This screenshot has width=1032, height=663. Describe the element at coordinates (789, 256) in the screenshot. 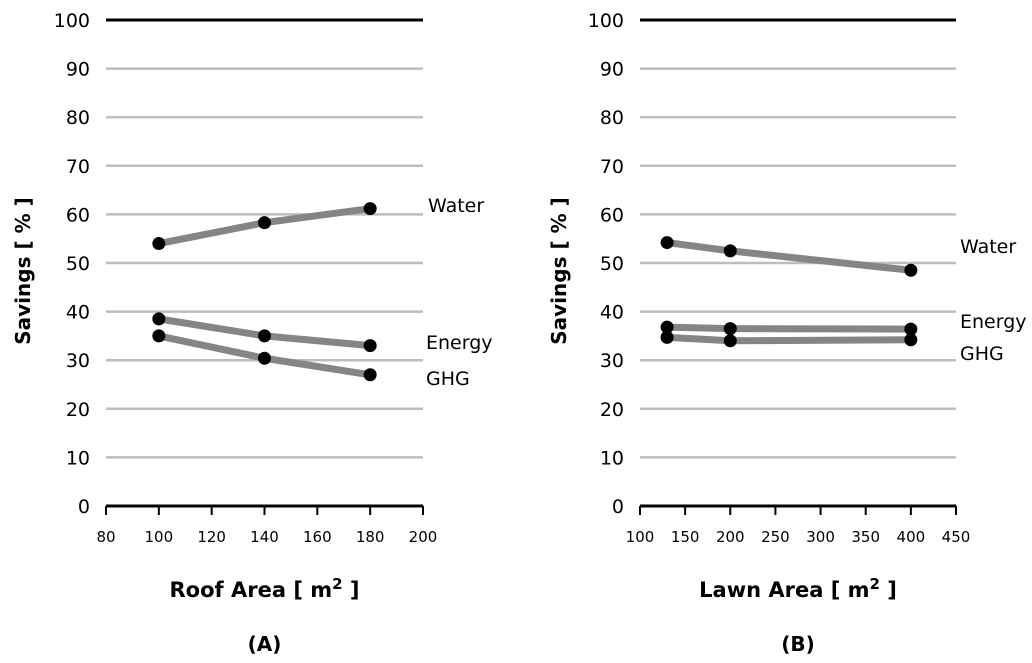

I see `series-line-water` at that location.